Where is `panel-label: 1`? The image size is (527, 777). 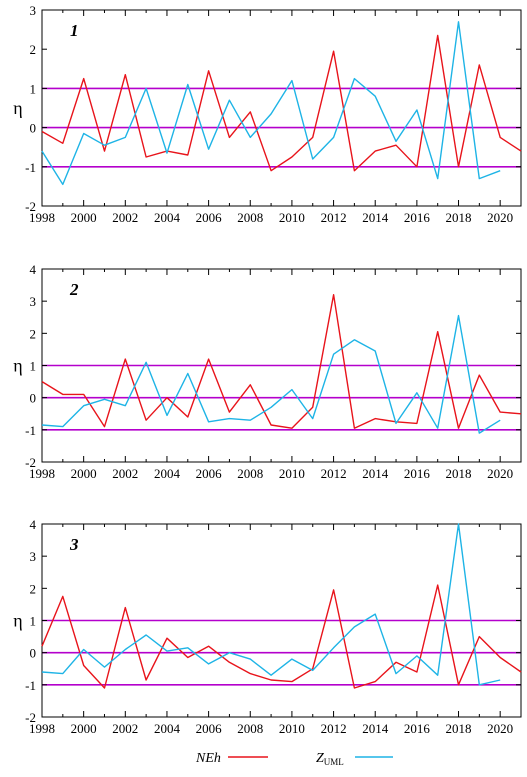 panel-label: 1 is located at coordinates (74, 30).